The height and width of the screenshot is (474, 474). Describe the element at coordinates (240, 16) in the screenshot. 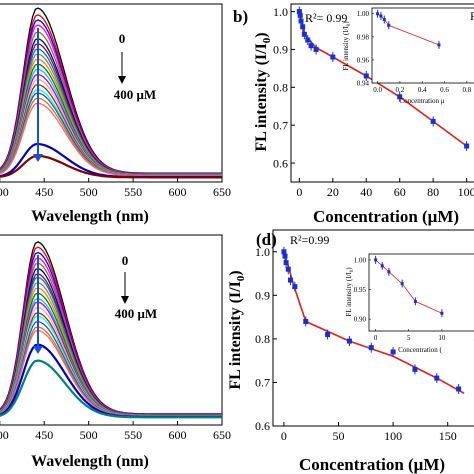

I see `panel-b-label: b)` at that location.